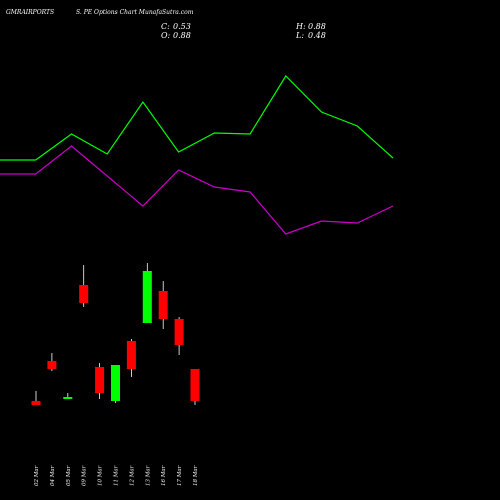  I want to click on x-tick-label: 10 Mar, so click(101, 475).